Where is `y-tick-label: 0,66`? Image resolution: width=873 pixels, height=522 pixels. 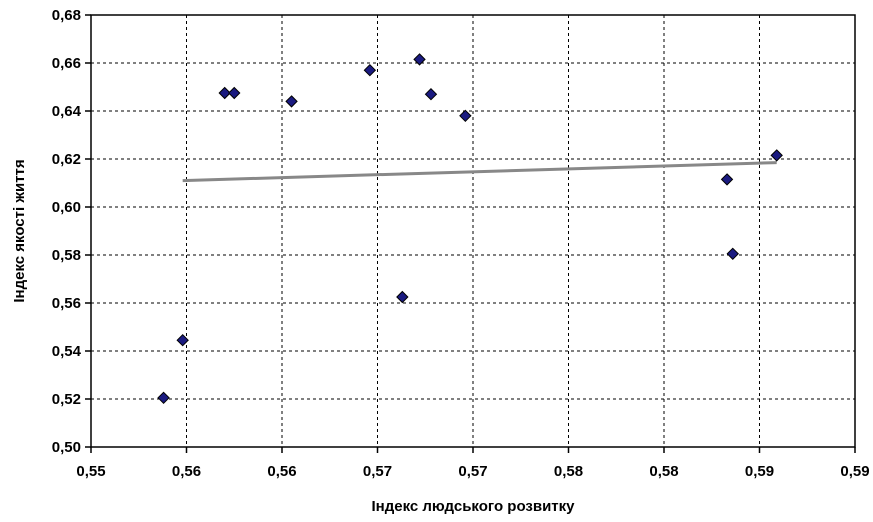
y-tick-label: 0,66 is located at coordinates (66, 63).